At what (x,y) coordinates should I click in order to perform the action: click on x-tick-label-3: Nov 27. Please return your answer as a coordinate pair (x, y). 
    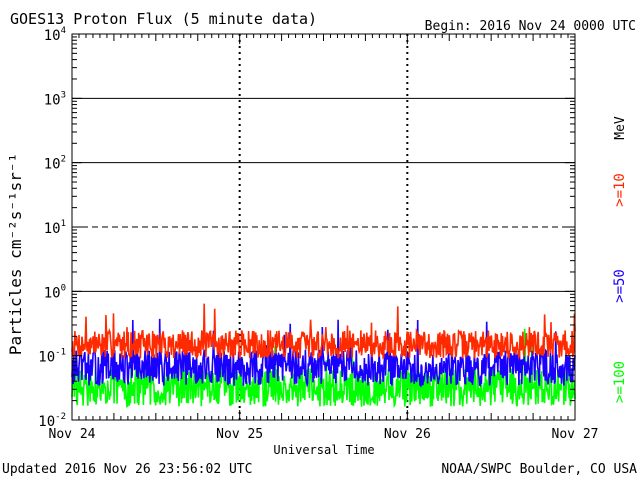
    Looking at the image, I should click on (575, 434).